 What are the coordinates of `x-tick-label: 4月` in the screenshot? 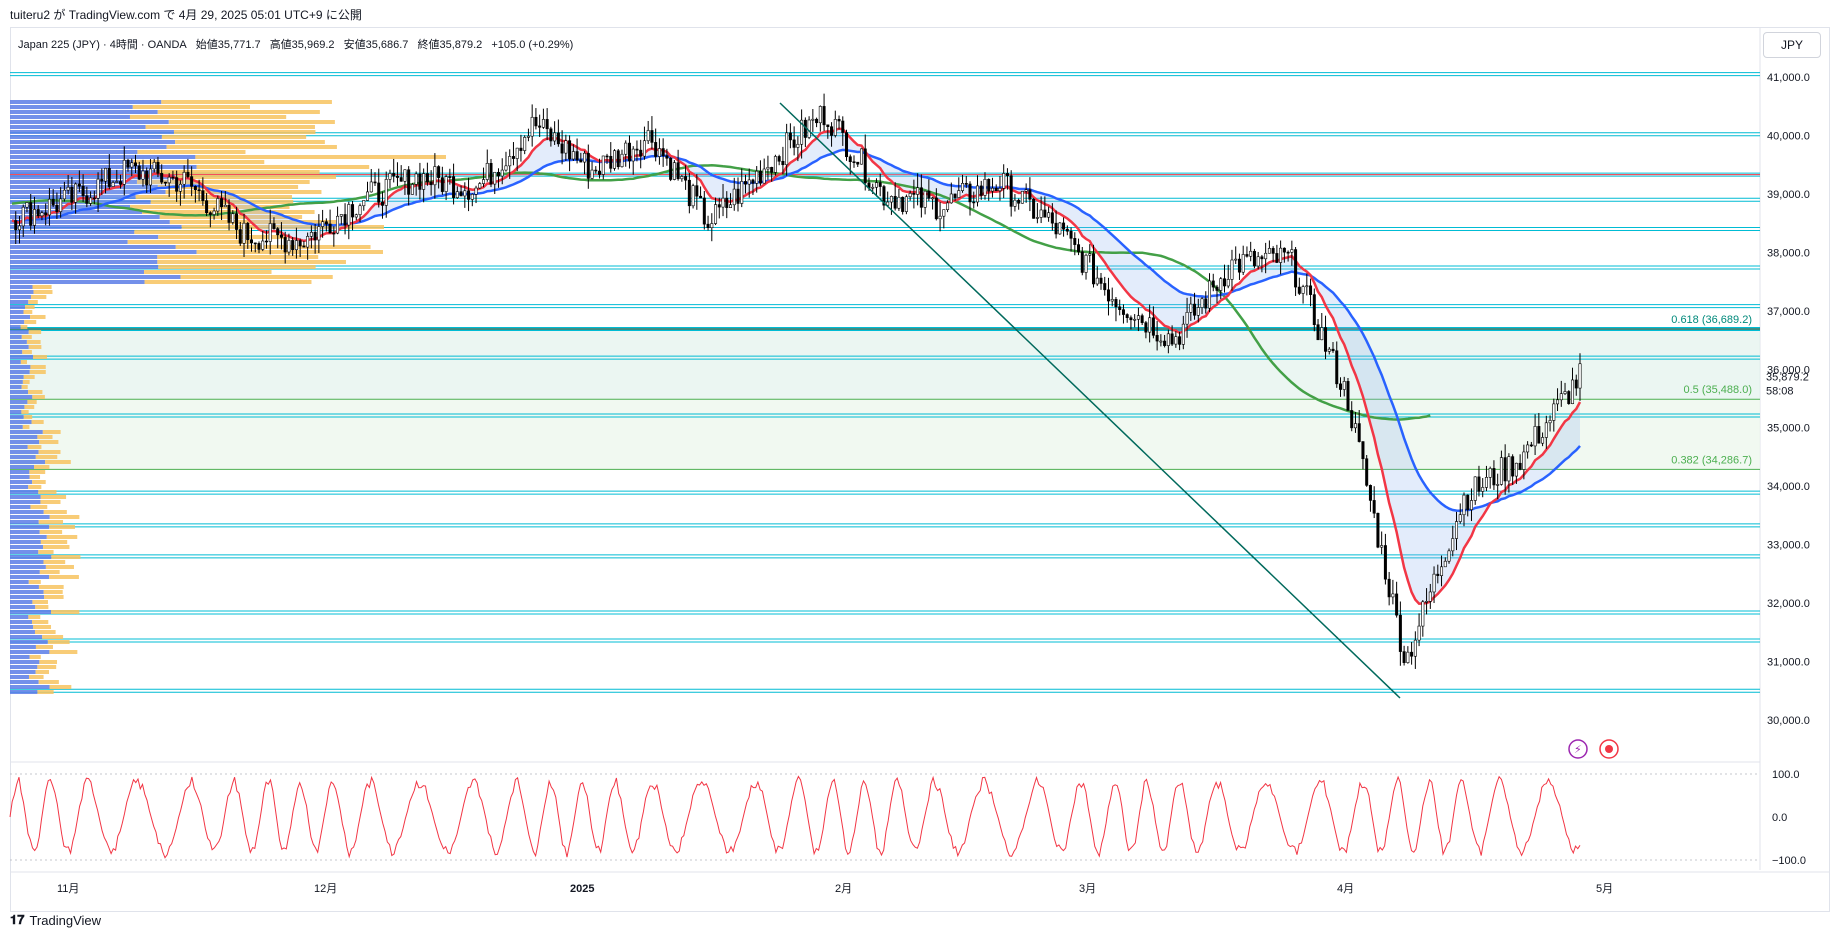 It's located at (1345, 889).